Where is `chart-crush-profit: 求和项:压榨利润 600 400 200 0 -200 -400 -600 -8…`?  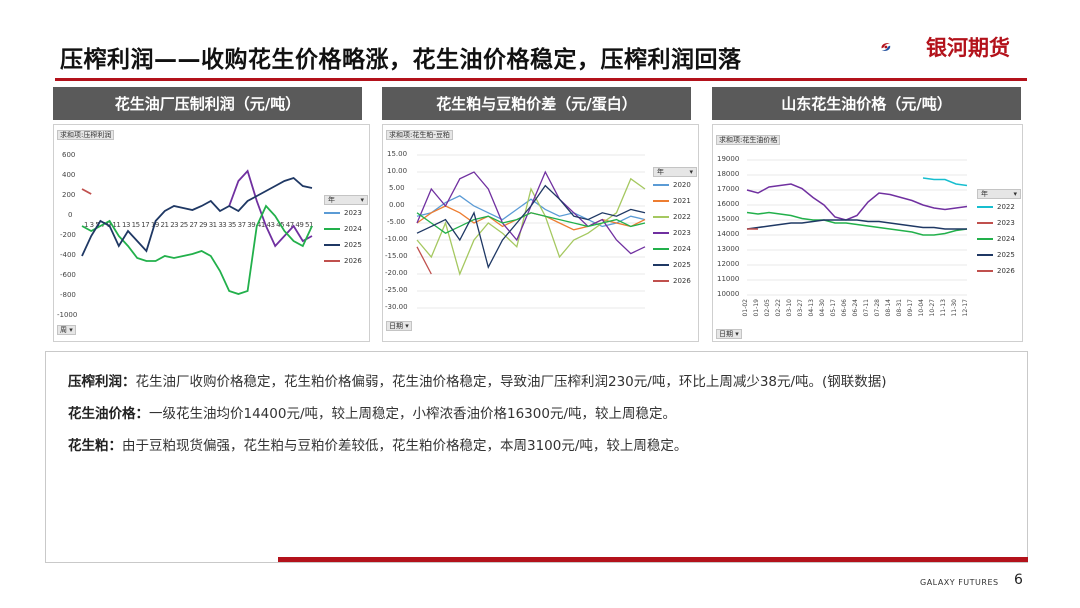 chart-crush-profit: 求和项:压榨利润 600 400 200 0 -200 -400 -600 -8… is located at coordinates (211, 233).